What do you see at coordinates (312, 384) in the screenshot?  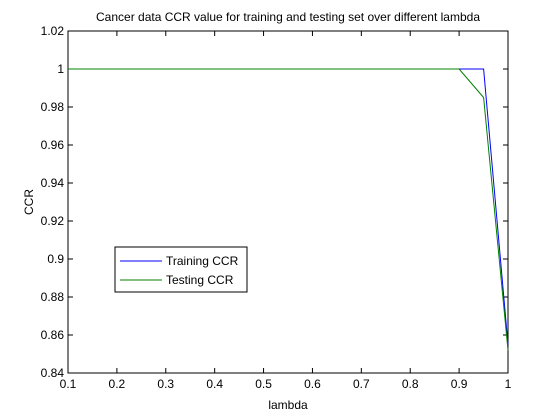 I see `x-tick-label: 0.6` at bounding box center [312, 384].